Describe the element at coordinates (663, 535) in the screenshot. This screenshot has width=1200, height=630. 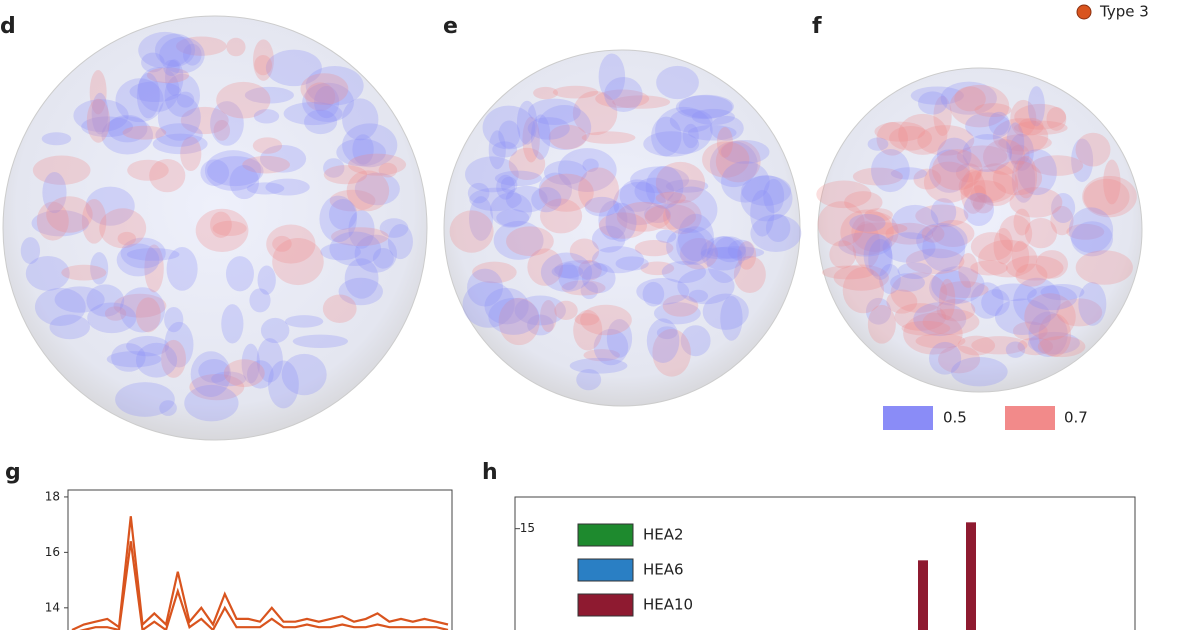
I see `legend-label: HEA2` at that location.